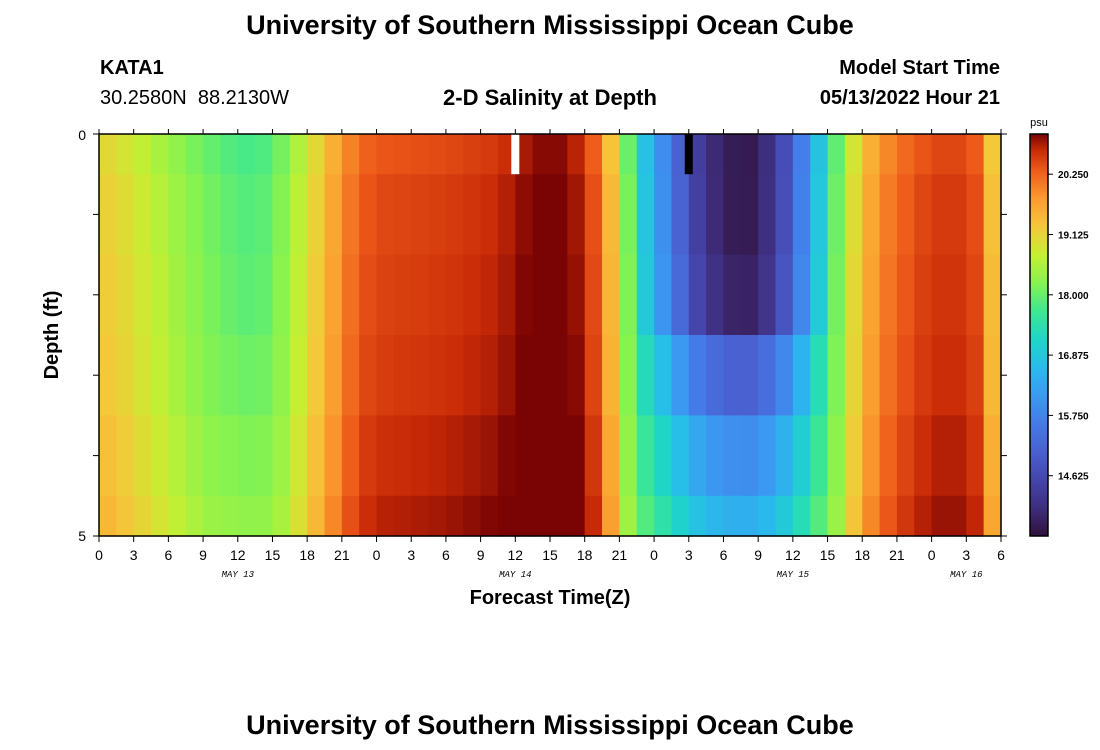  What do you see at coordinates (1073, 296) in the screenshot?
I see `colorbar-tick-label: 18.000` at bounding box center [1073, 296].